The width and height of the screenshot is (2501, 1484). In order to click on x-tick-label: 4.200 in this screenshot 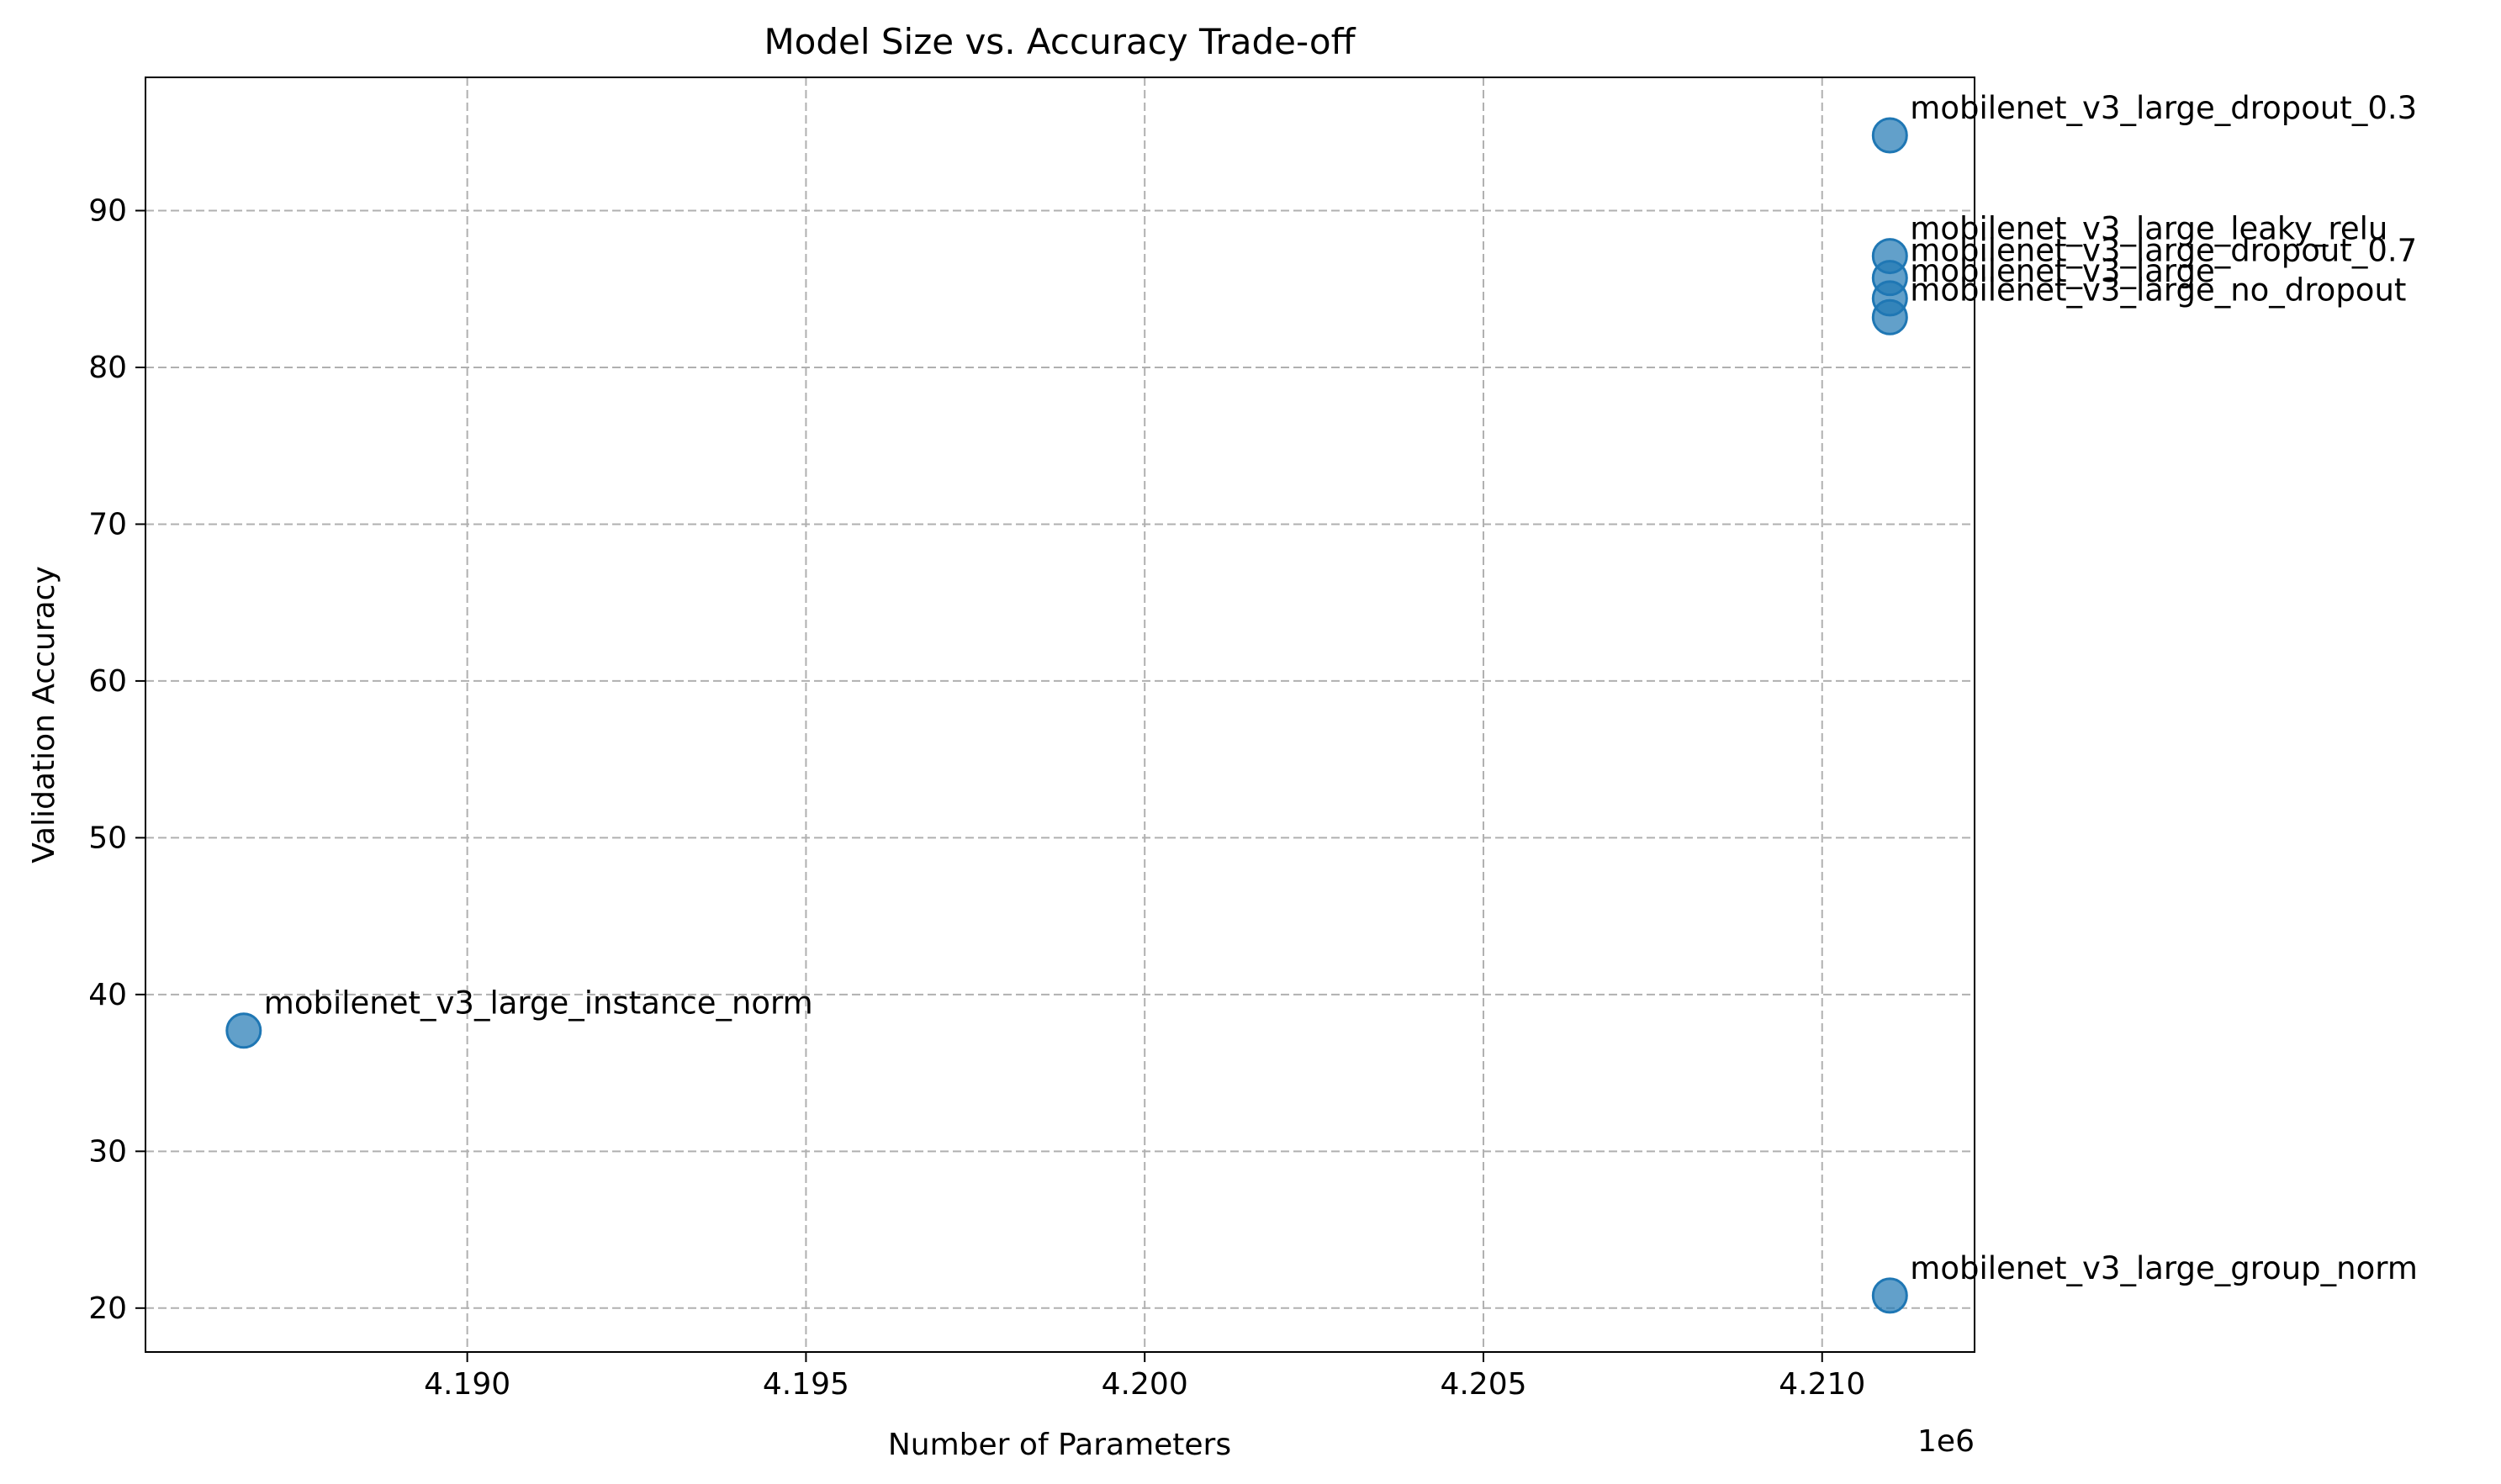, I will do `click(1145, 1384)`.